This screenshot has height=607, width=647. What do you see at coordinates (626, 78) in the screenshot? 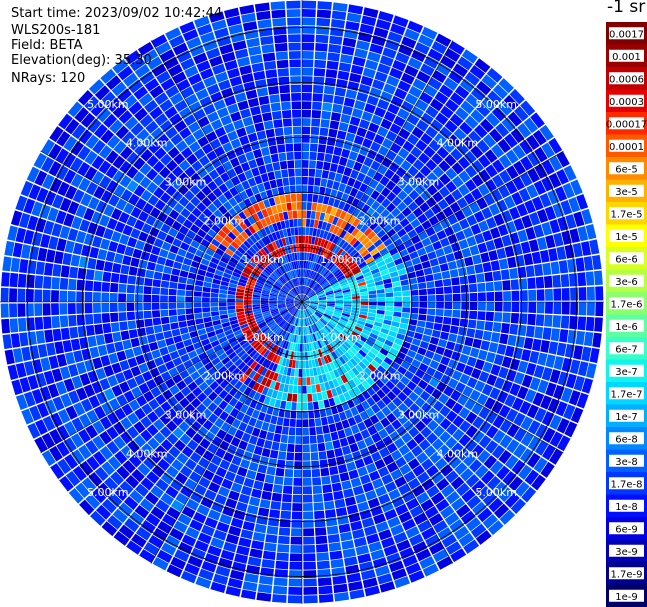
I see `colorbar-tick-bg` at bounding box center [626, 78].